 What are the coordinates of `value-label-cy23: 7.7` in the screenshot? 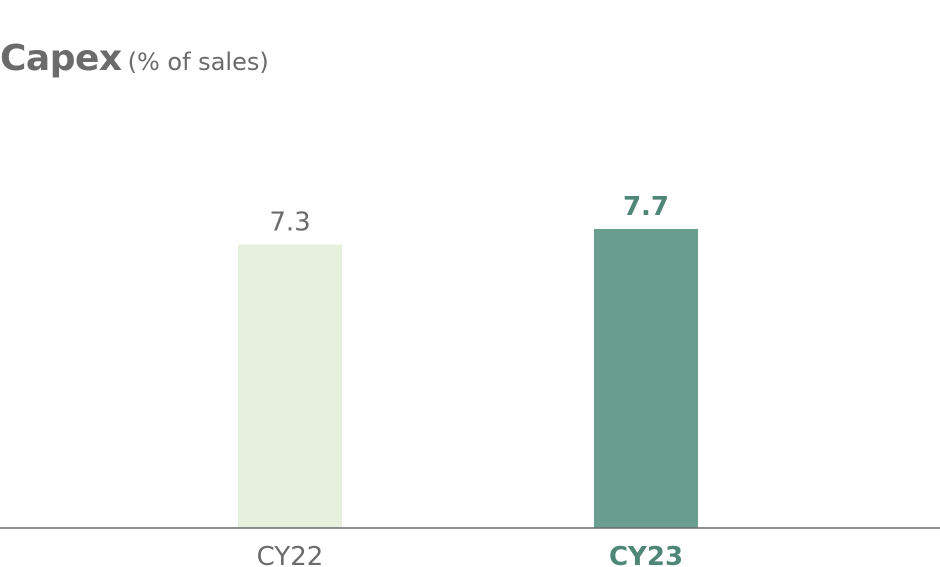 It's located at (646, 207).